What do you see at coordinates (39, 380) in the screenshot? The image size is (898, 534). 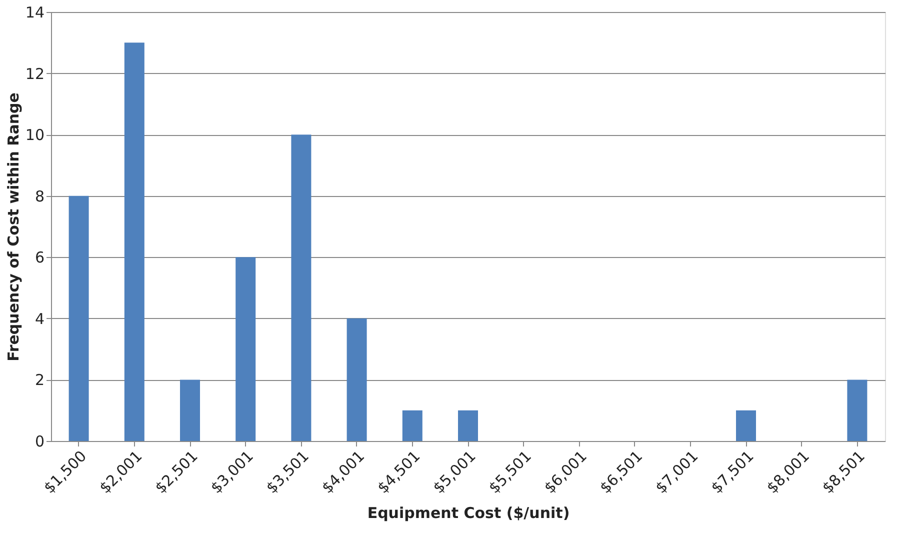 I see `y-tick-label: 2` at bounding box center [39, 380].